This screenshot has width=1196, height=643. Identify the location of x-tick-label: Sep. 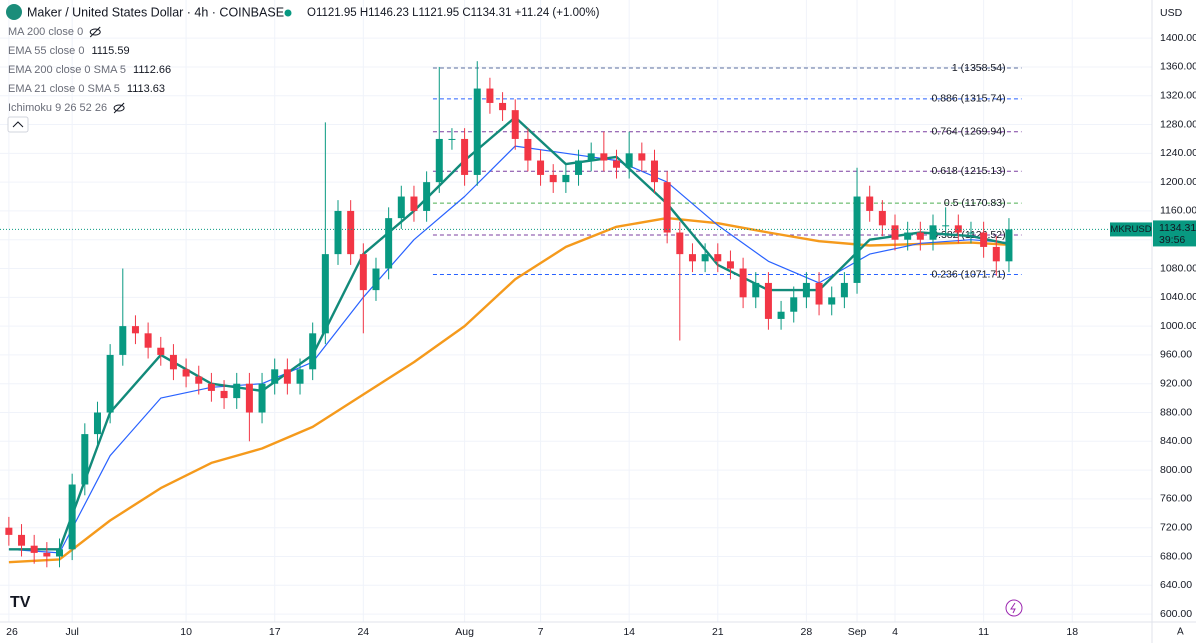
(857, 632).